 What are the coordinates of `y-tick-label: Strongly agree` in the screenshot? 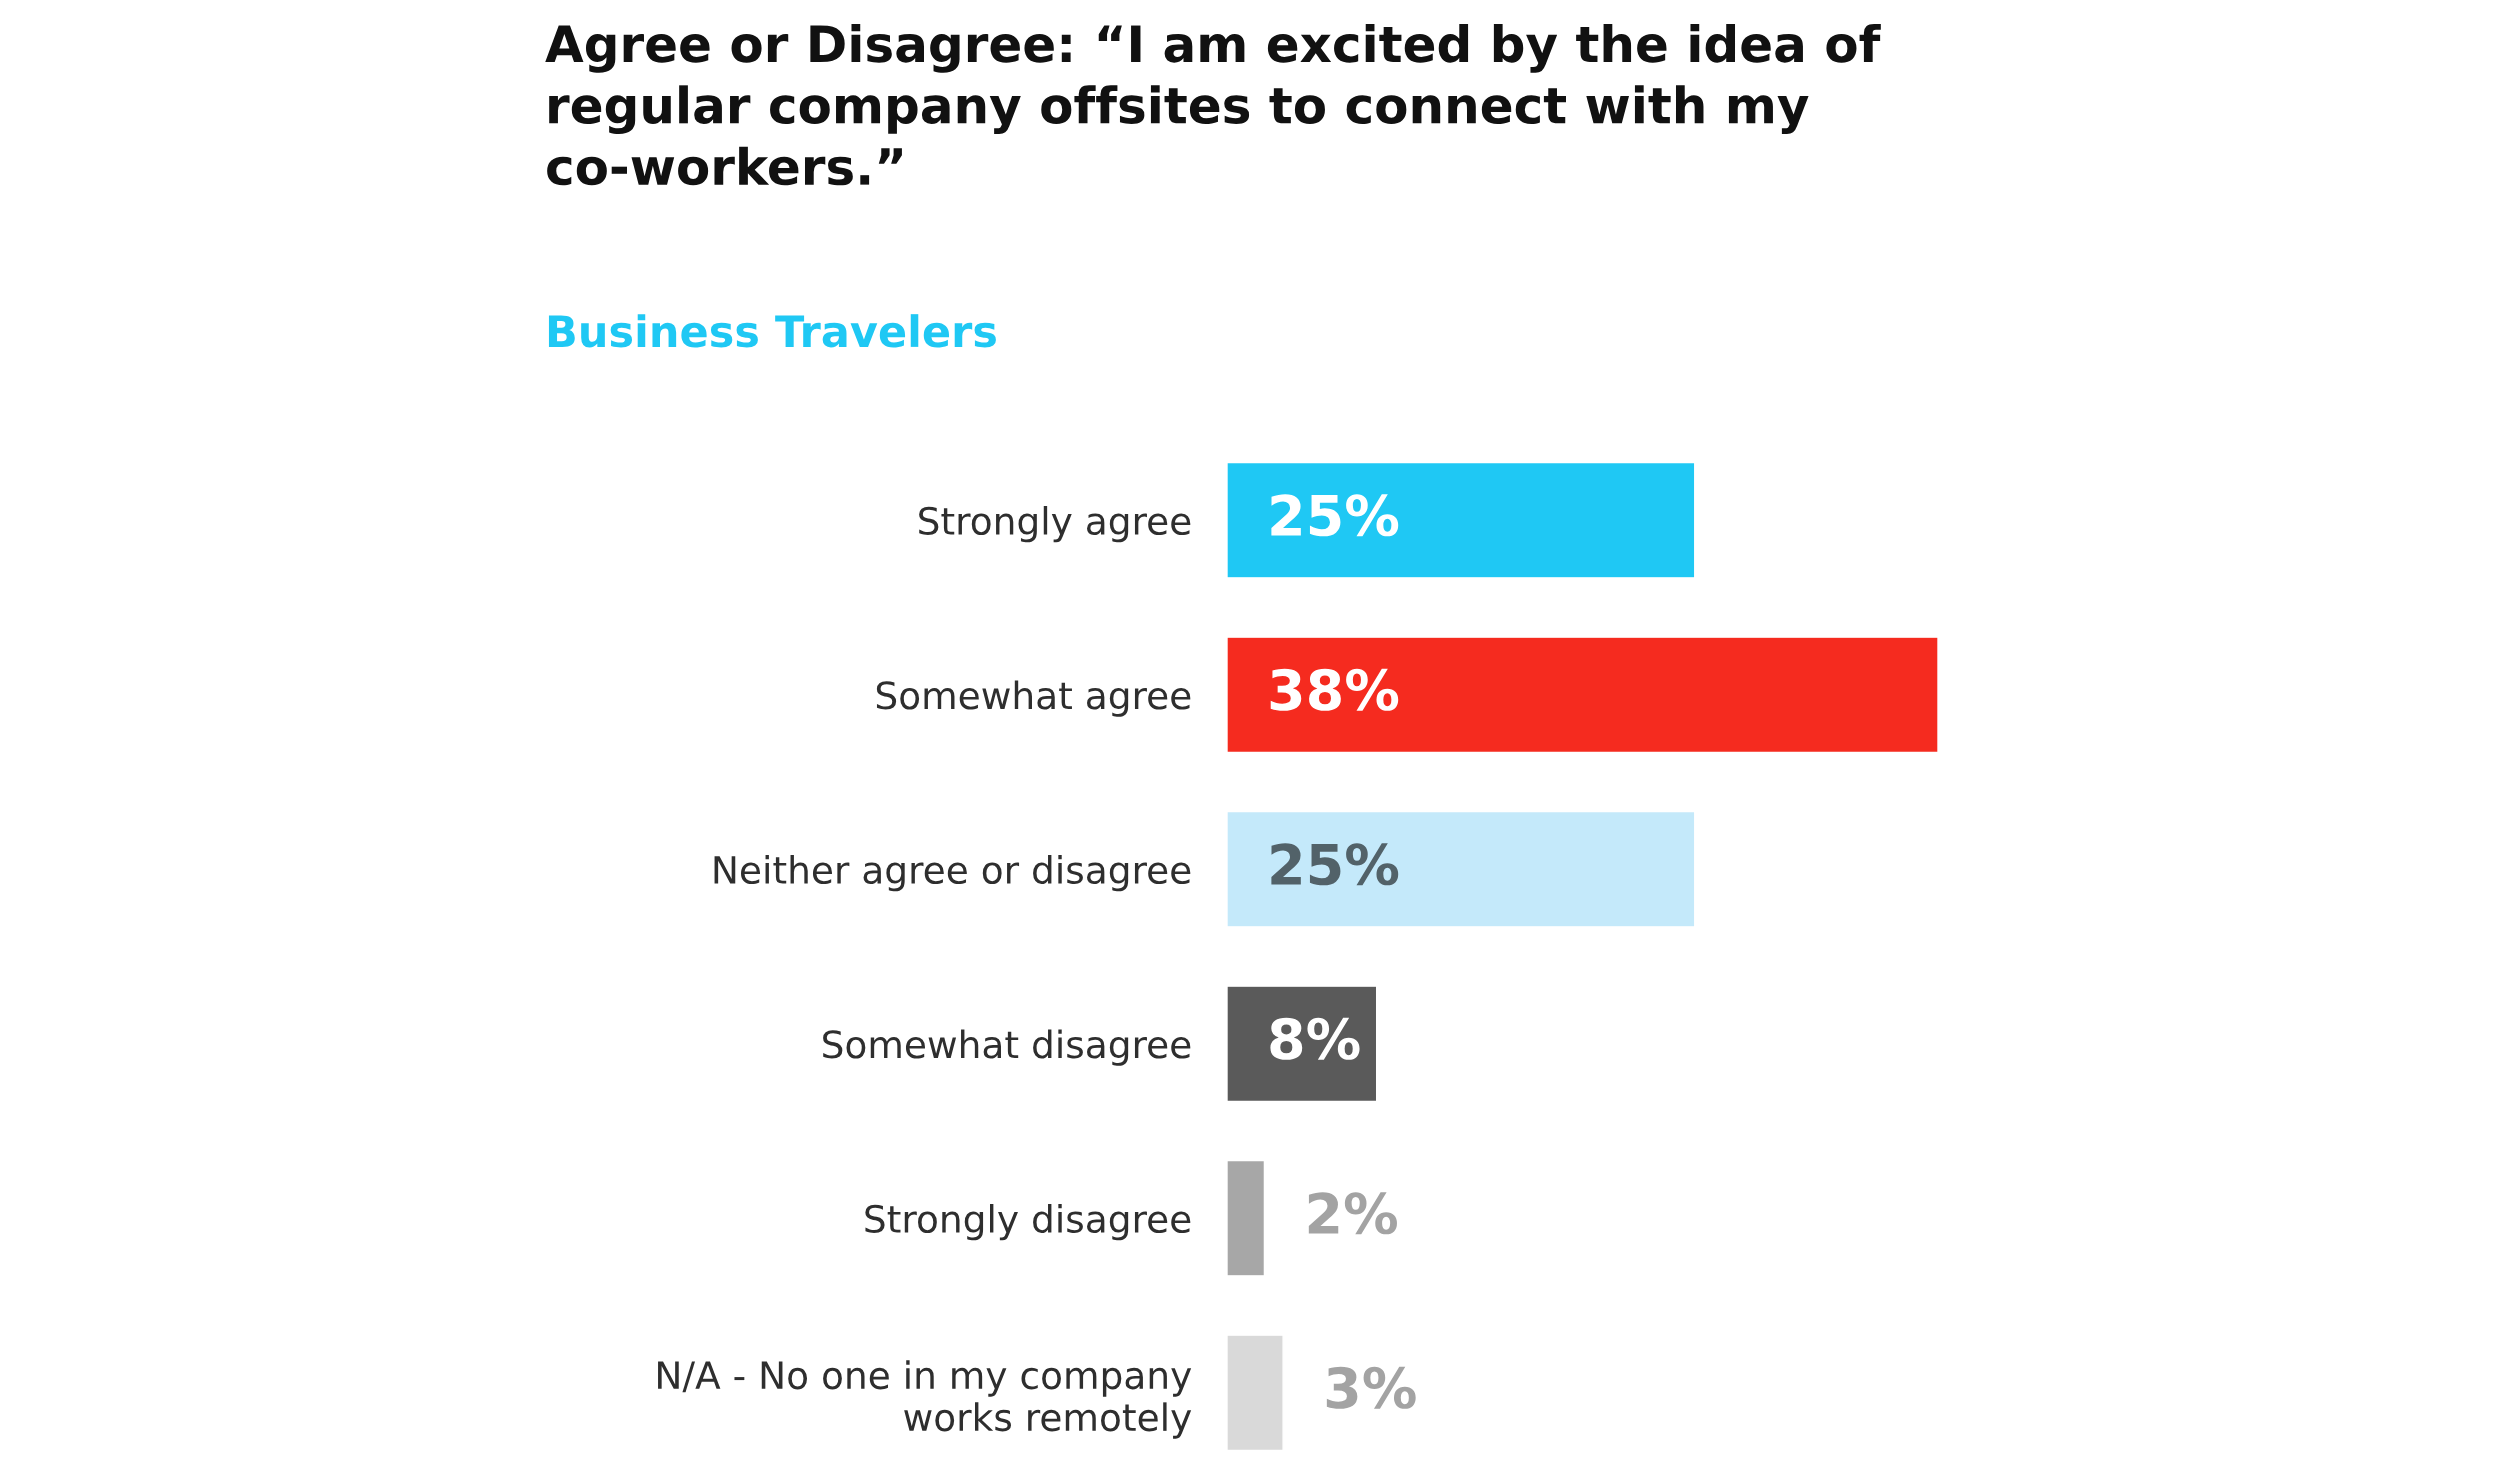 It's located at (1055, 524).